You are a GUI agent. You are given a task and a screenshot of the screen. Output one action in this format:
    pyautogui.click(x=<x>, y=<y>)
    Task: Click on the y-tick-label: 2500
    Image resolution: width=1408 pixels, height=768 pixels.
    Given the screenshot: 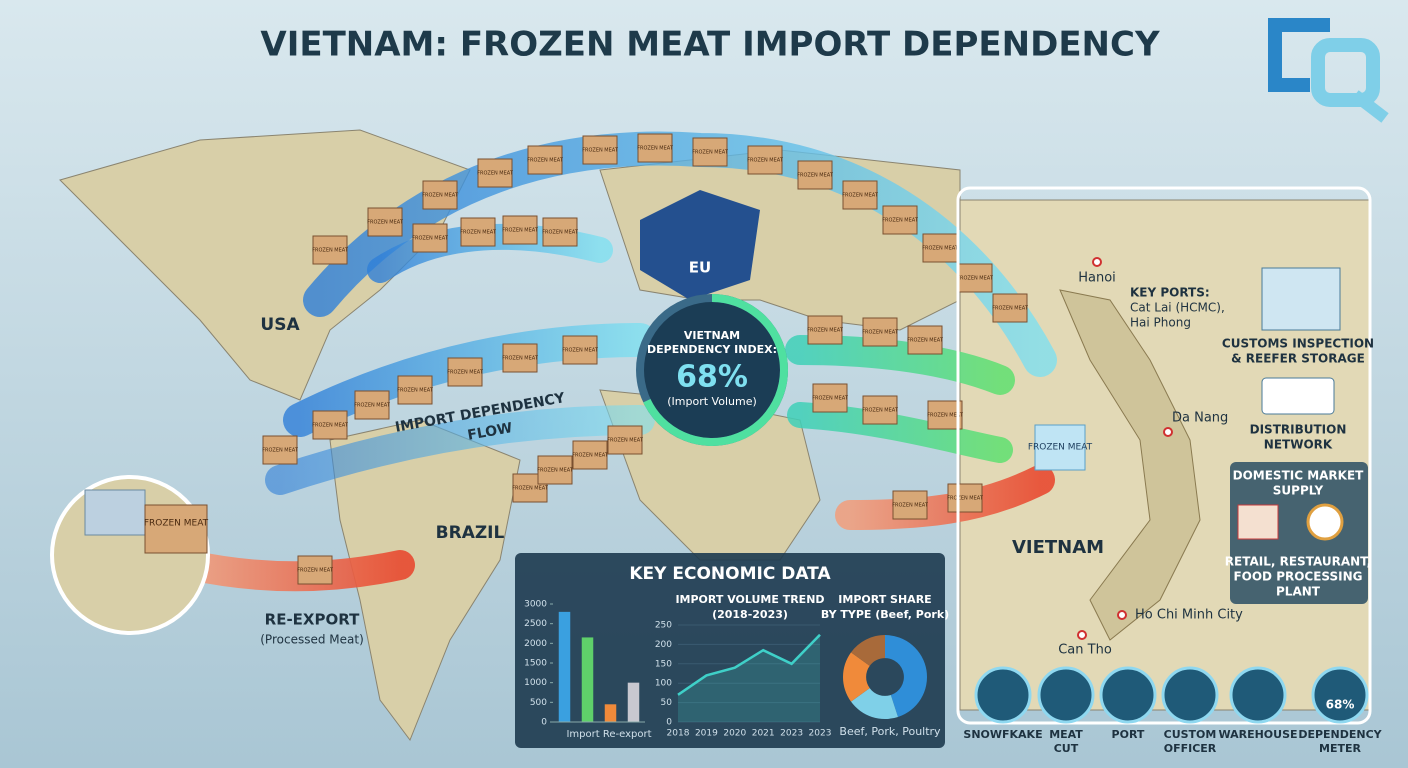 What is the action you would take?
    pyautogui.click(x=535, y=624)
    